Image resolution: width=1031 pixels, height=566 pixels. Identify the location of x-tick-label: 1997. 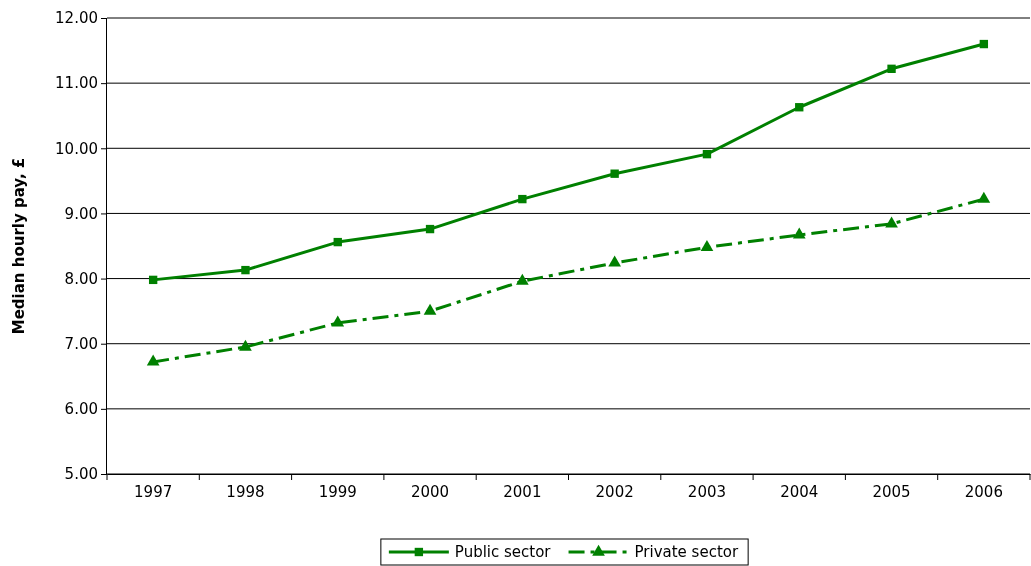
(153, 491).